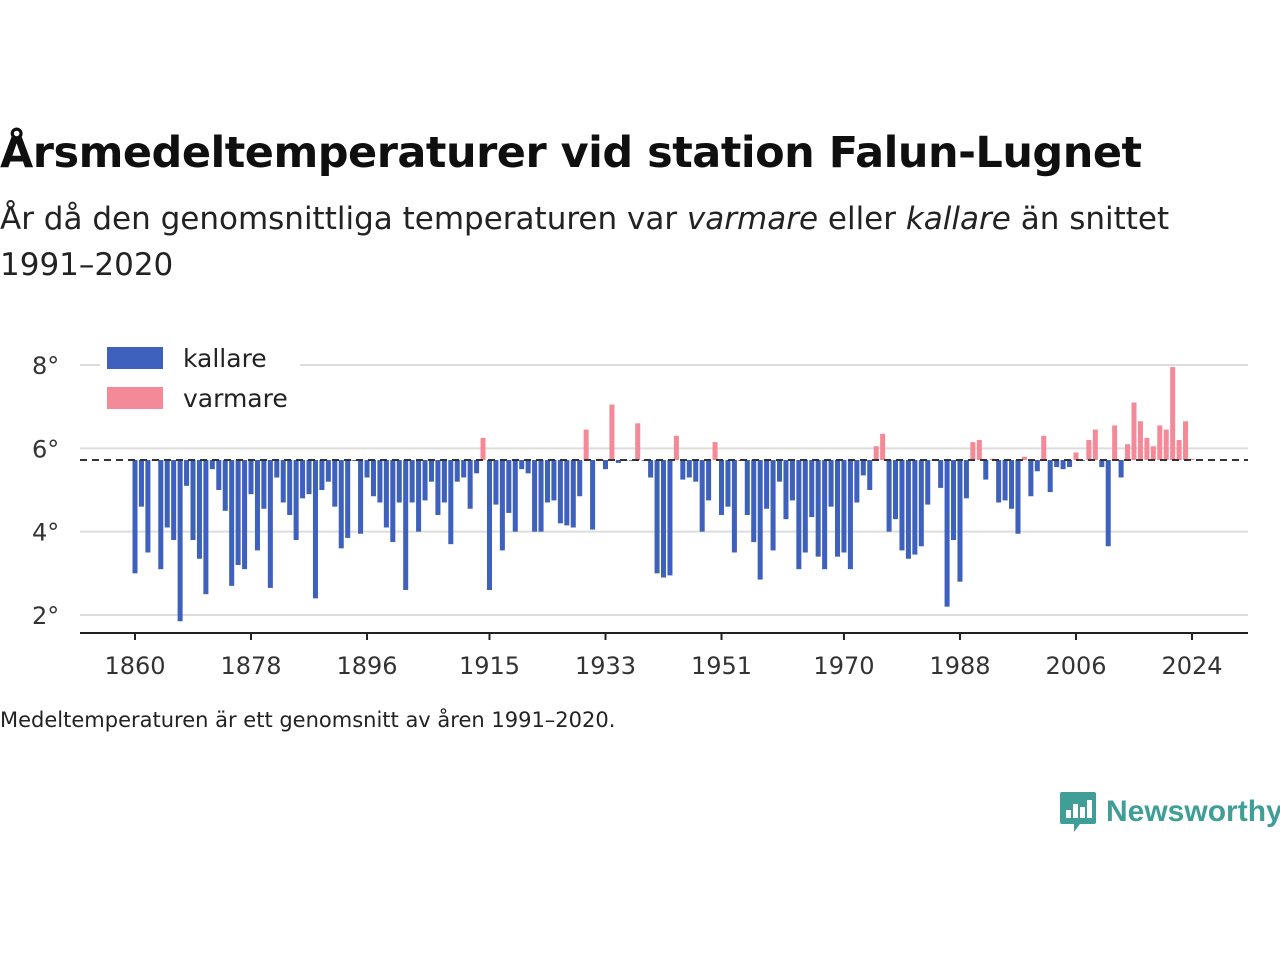 The width and height of the screenshot is (1280, 960). I want to click on bar-2008, so click(1089, 450).